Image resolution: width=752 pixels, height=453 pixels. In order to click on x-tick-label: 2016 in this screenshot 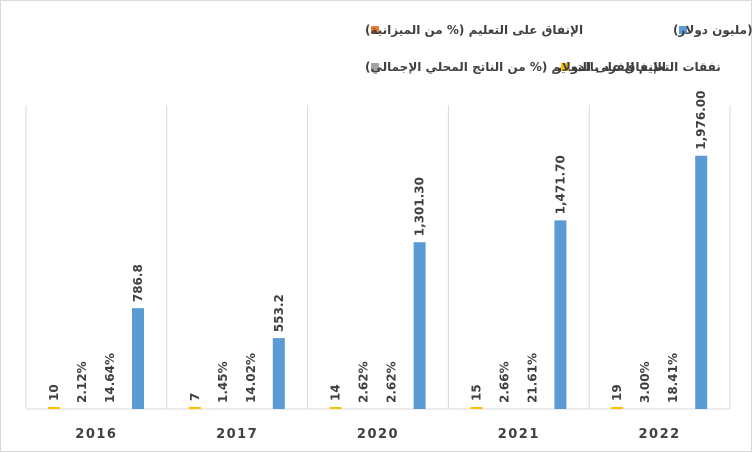, I will do `click(96, 434)`.